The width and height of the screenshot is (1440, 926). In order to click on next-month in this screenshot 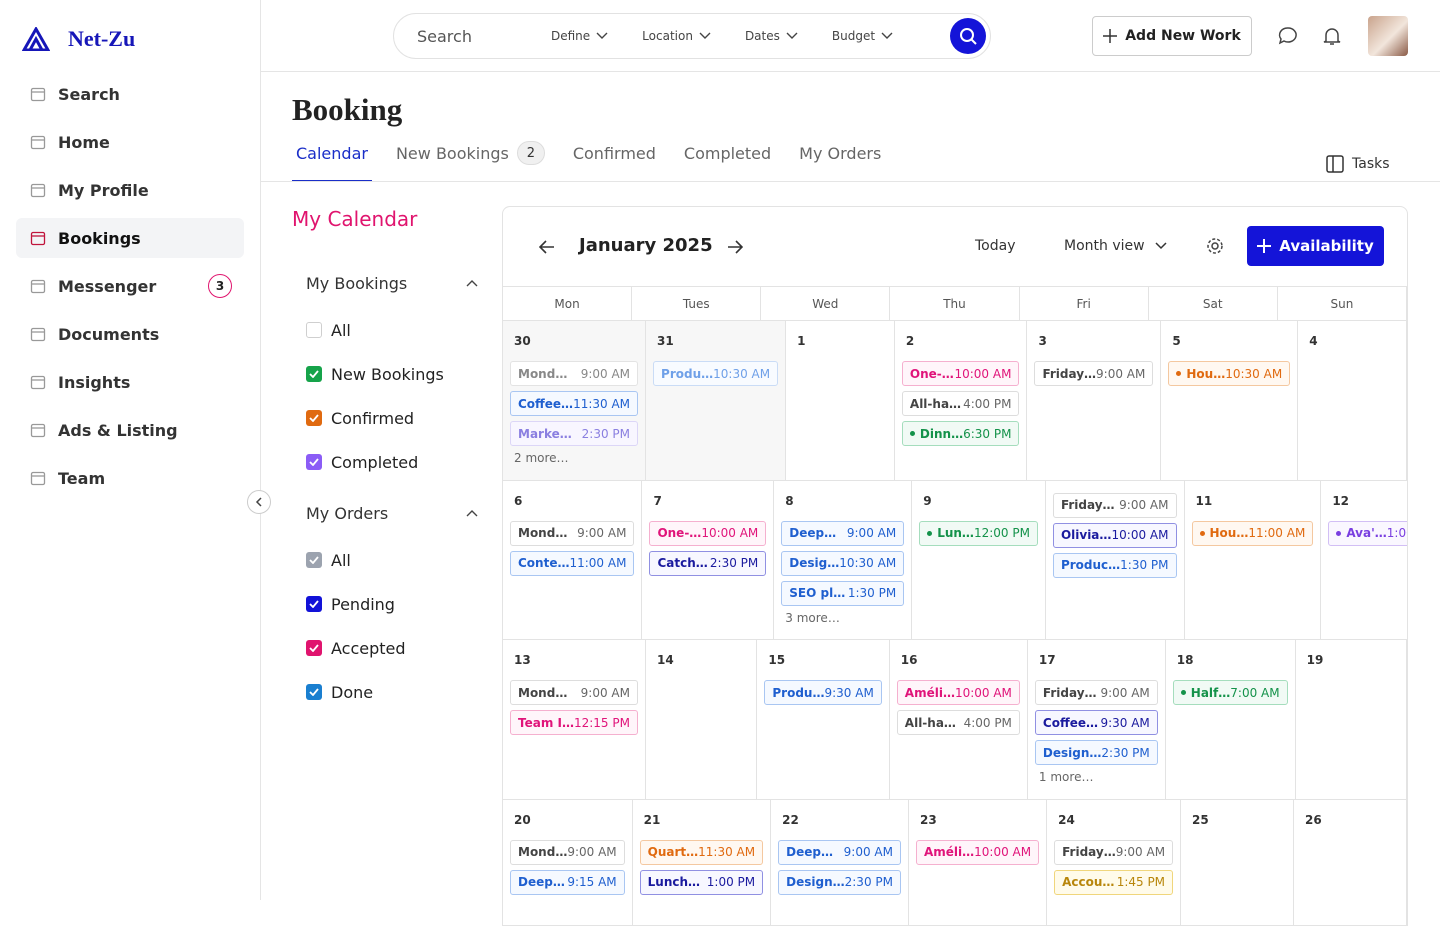, I will do `click(735, 247)`.